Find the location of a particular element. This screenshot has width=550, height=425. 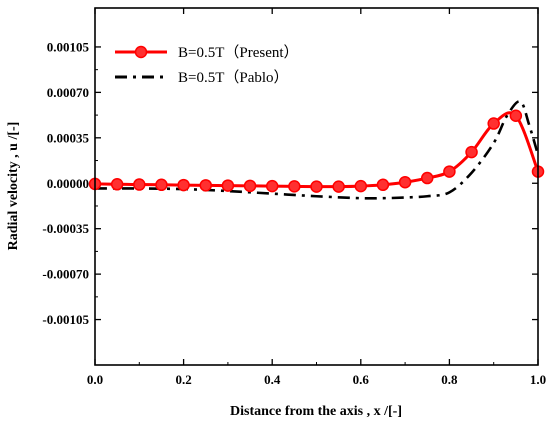

x-tick-label: 0.8 is located at coordinates (449, 379).